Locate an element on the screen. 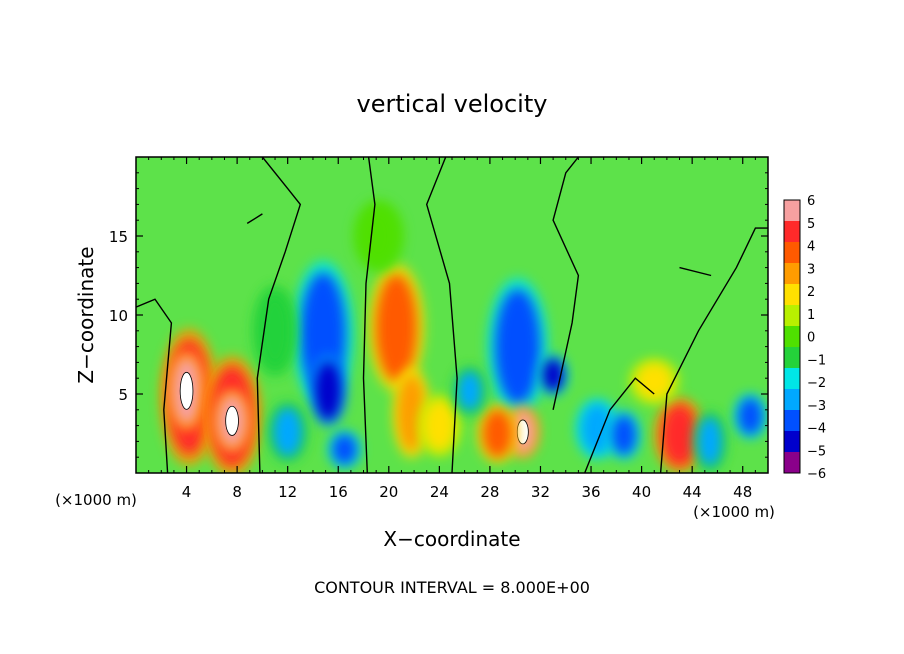 This screenshot has width=904, height=654. x-tick-label: 28 is located at coordinates (489, 492).